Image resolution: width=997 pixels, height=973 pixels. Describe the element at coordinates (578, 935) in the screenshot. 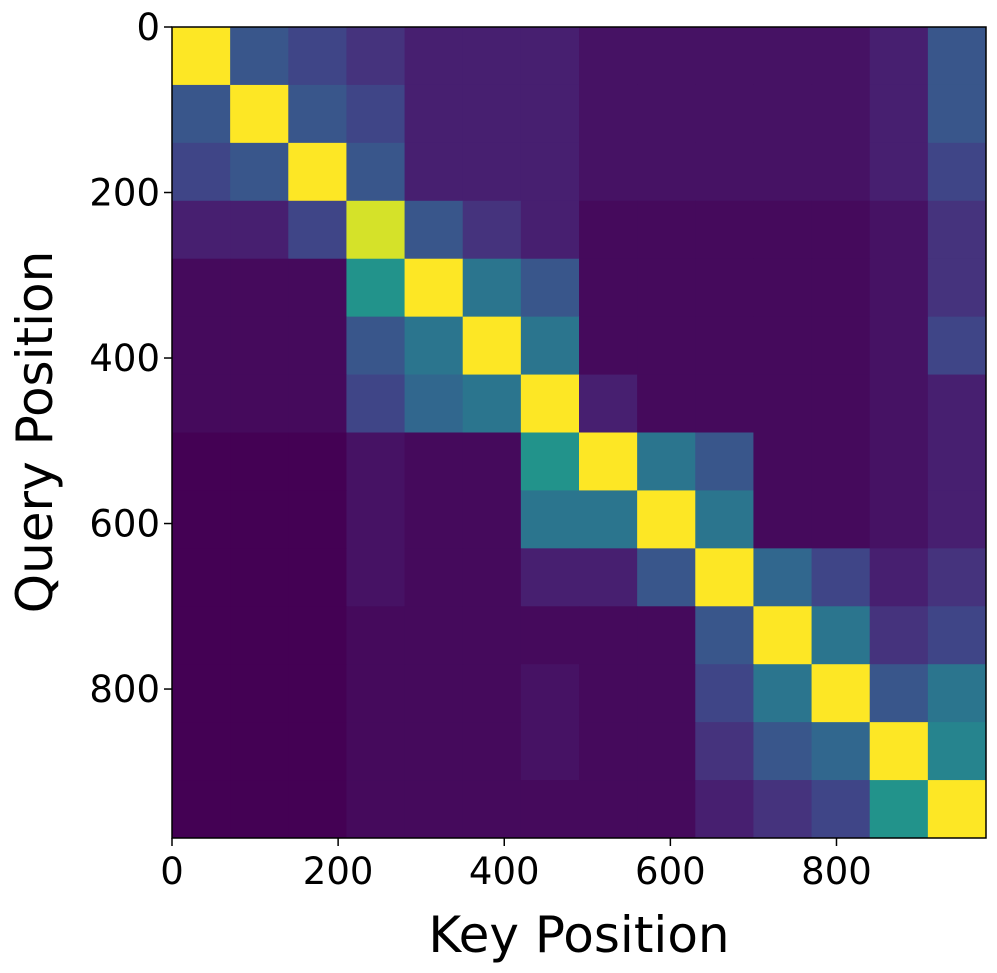

I see `x-axis-label: Key Position` at that location.